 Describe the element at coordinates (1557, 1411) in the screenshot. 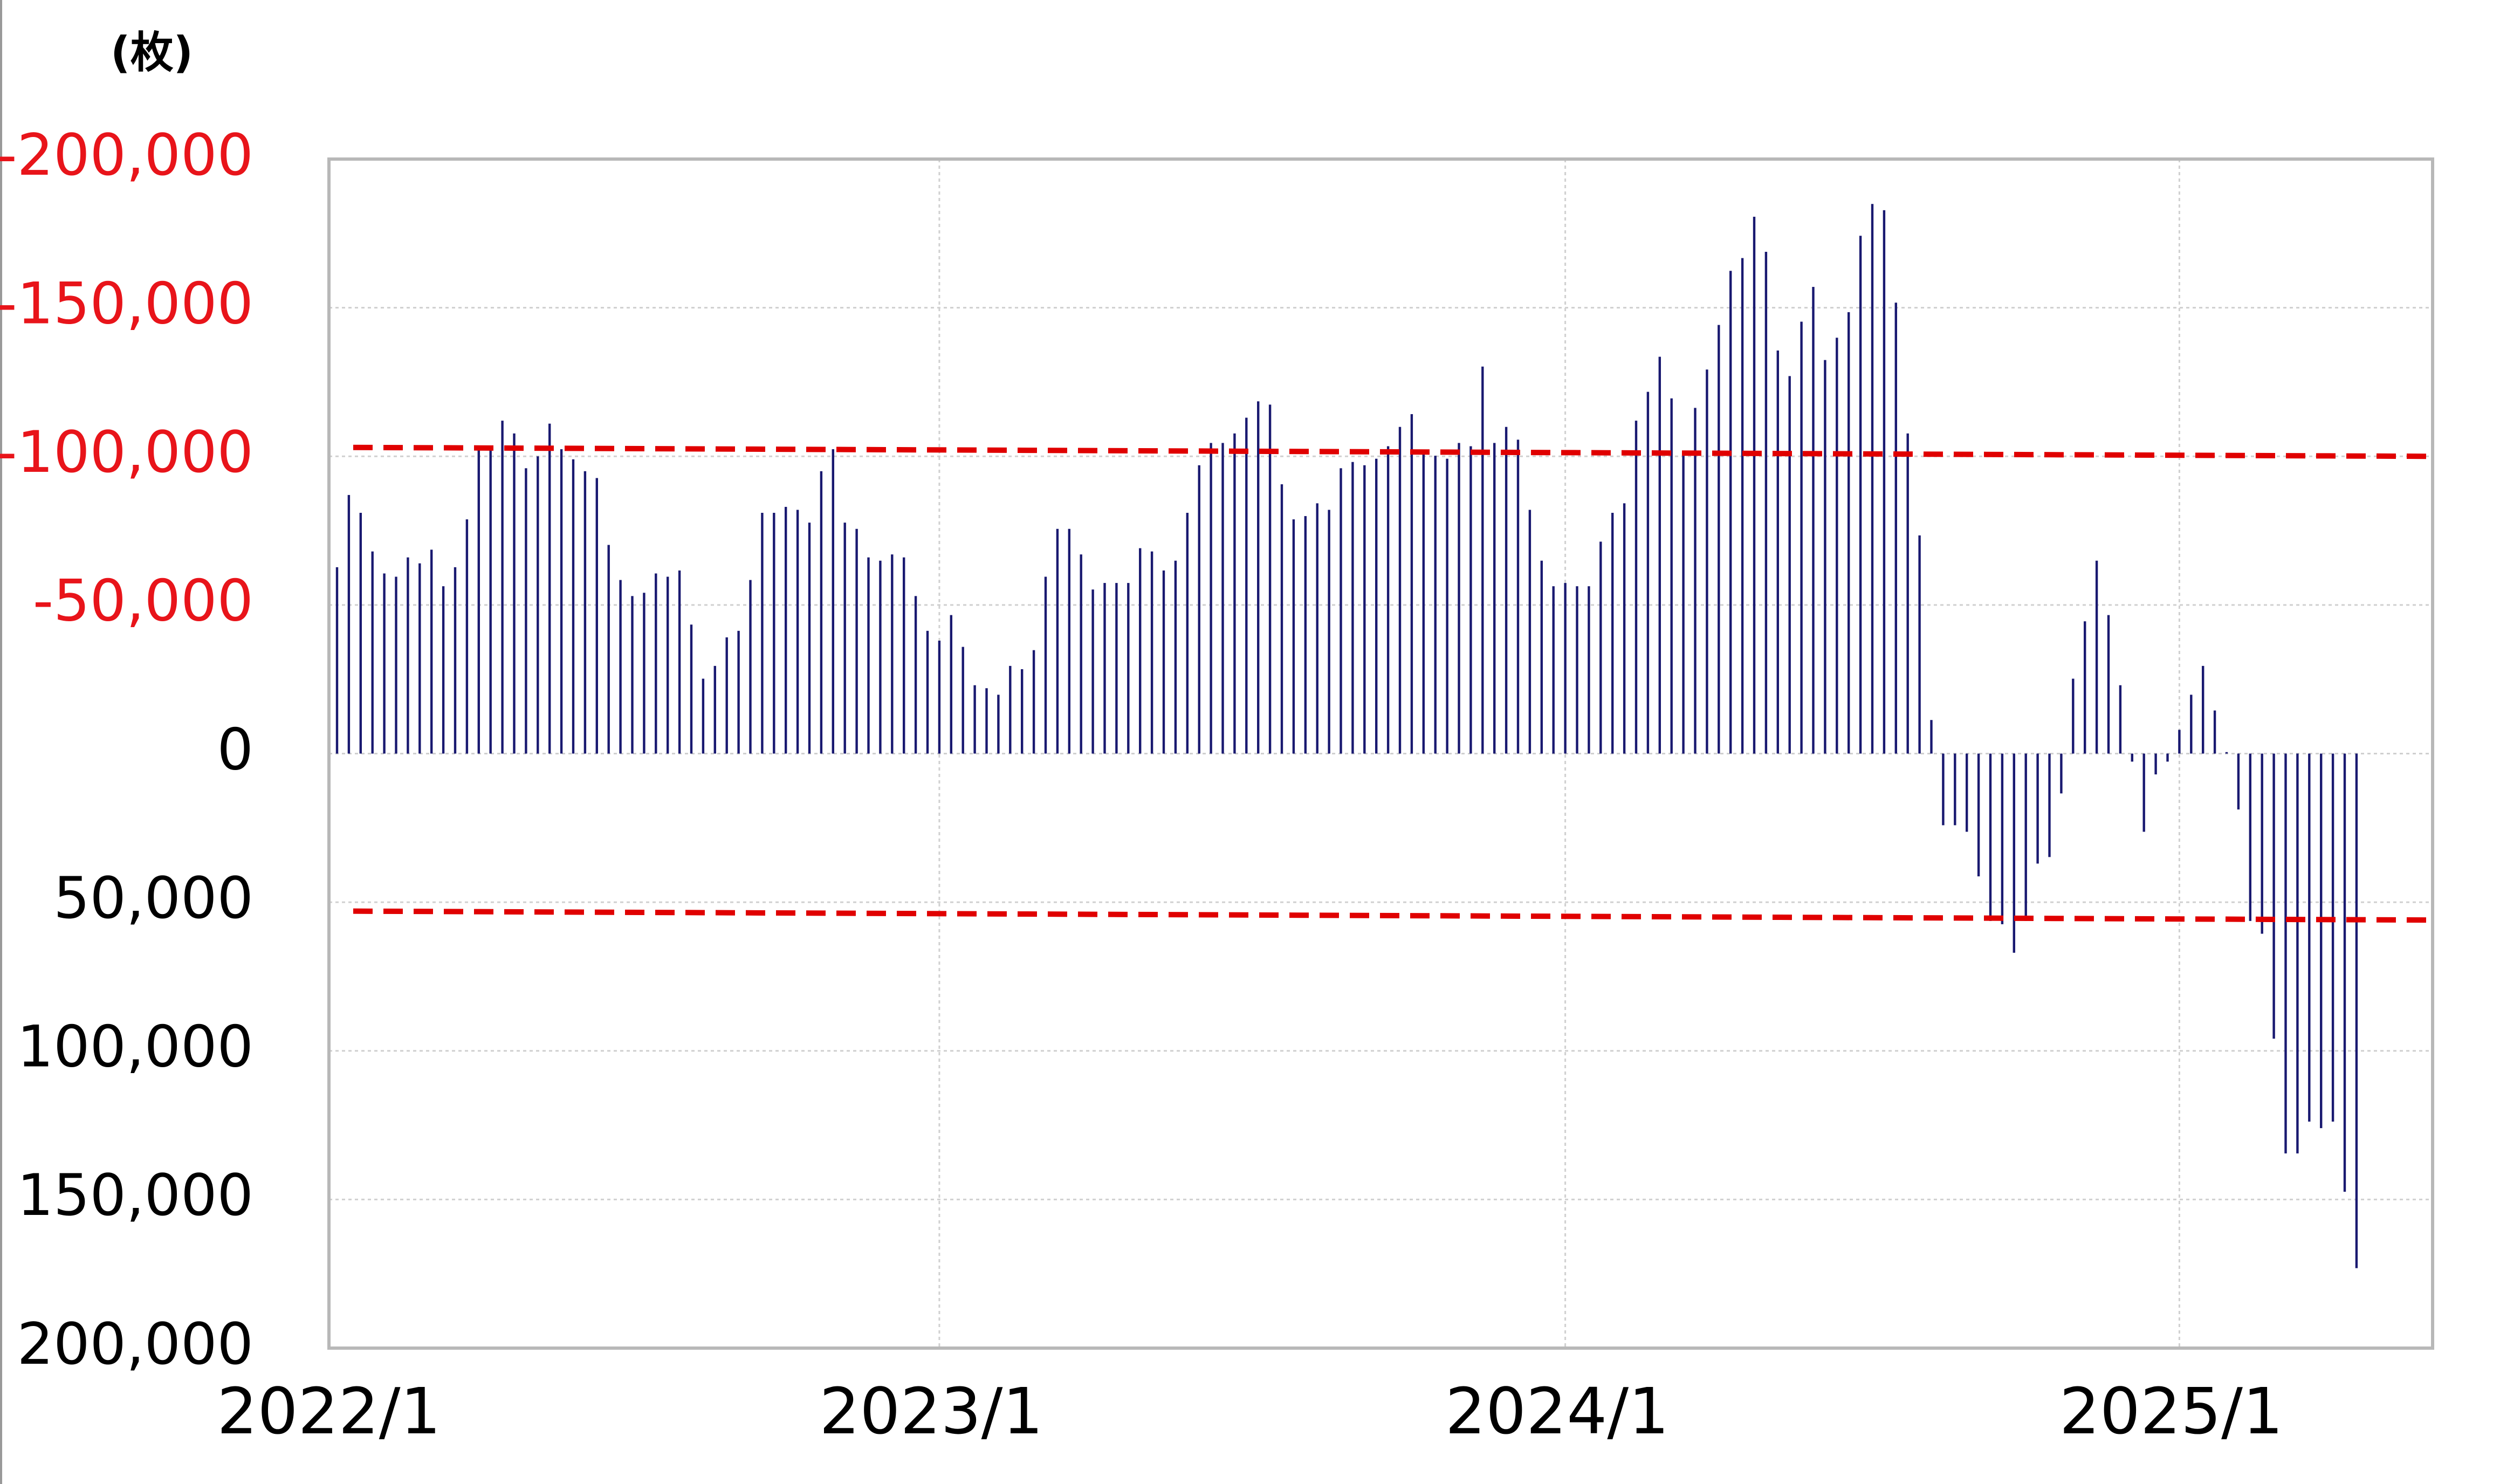

I see `x-tick-label: 2024/1` at that location.